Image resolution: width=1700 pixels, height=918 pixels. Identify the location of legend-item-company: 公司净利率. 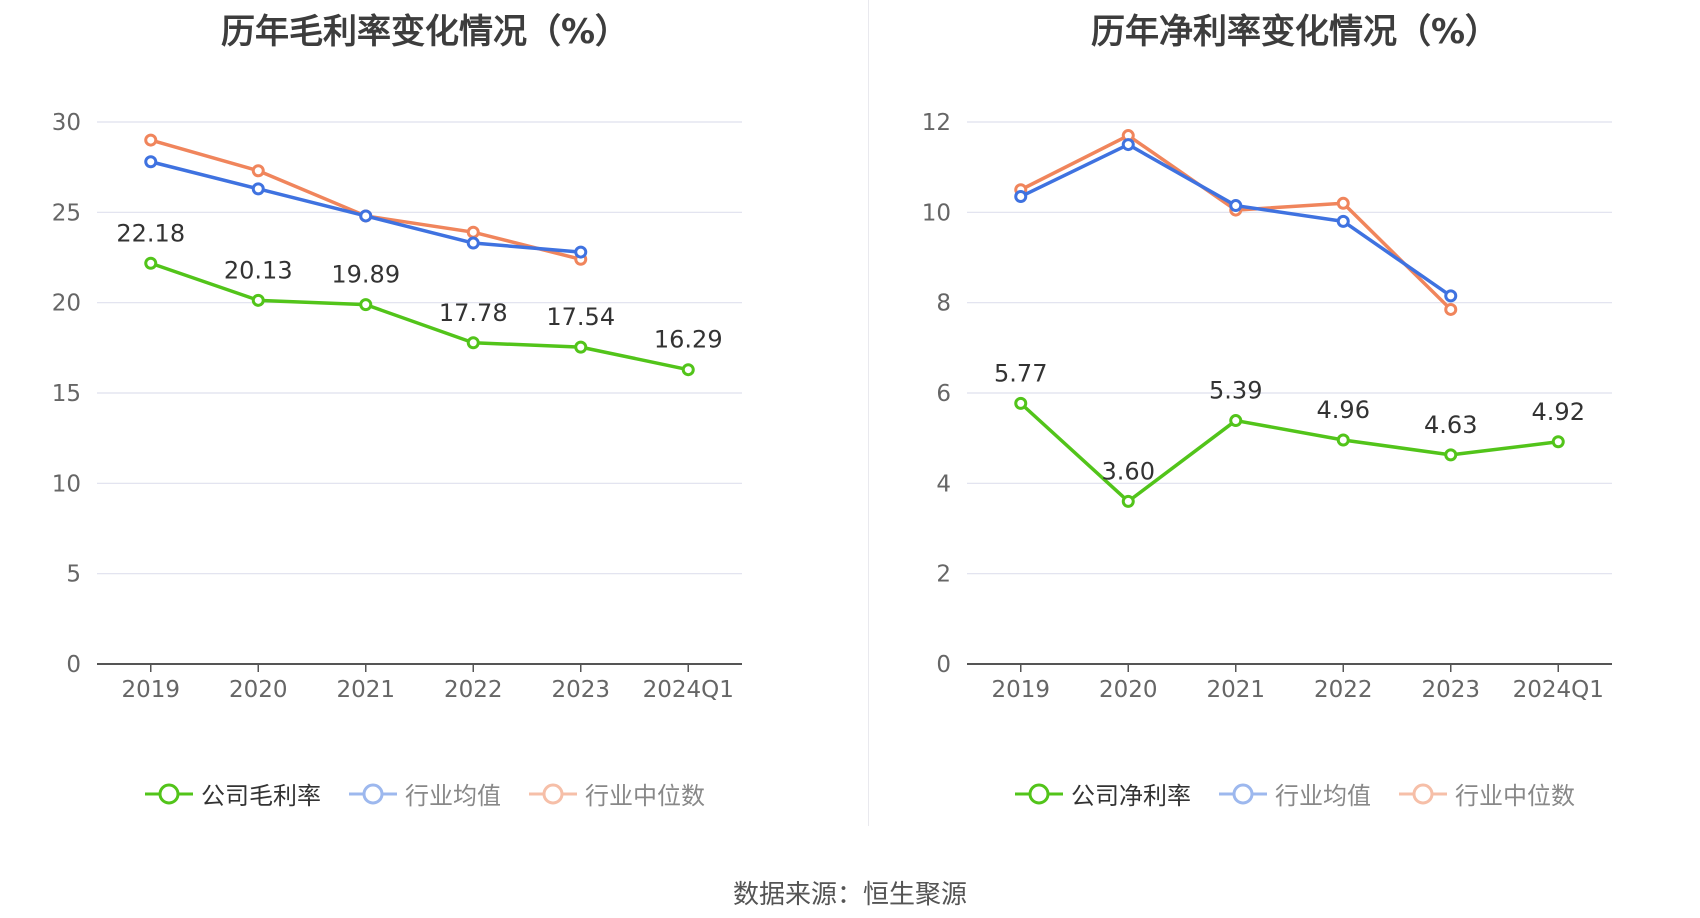
(1103, 793).